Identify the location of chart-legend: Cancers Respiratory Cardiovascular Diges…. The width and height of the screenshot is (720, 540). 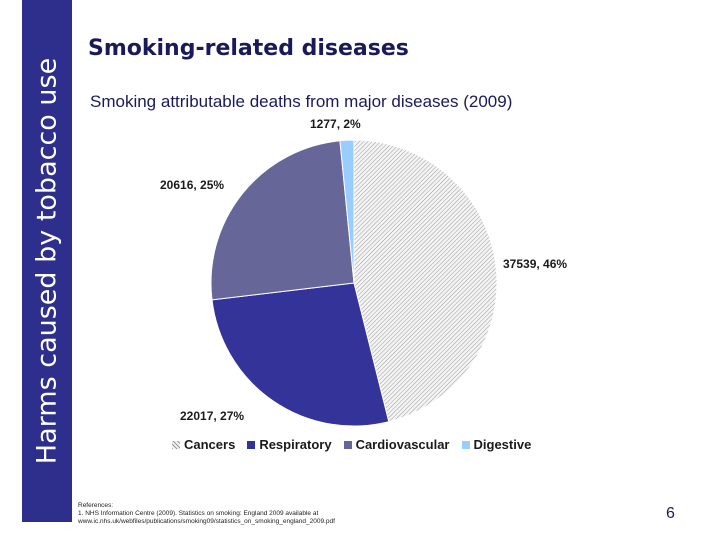
(357, 444).